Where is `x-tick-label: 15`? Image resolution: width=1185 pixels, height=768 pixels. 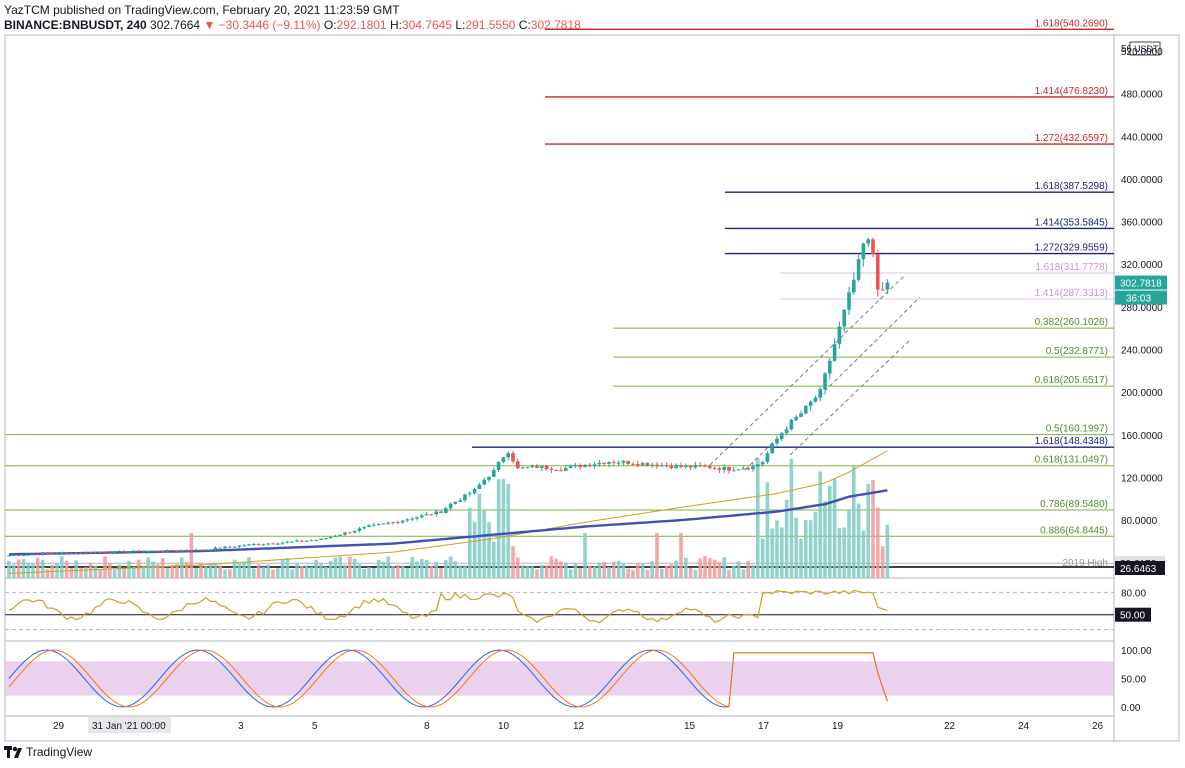 x-tick-label: 15 is located at coordinates (690, 726).